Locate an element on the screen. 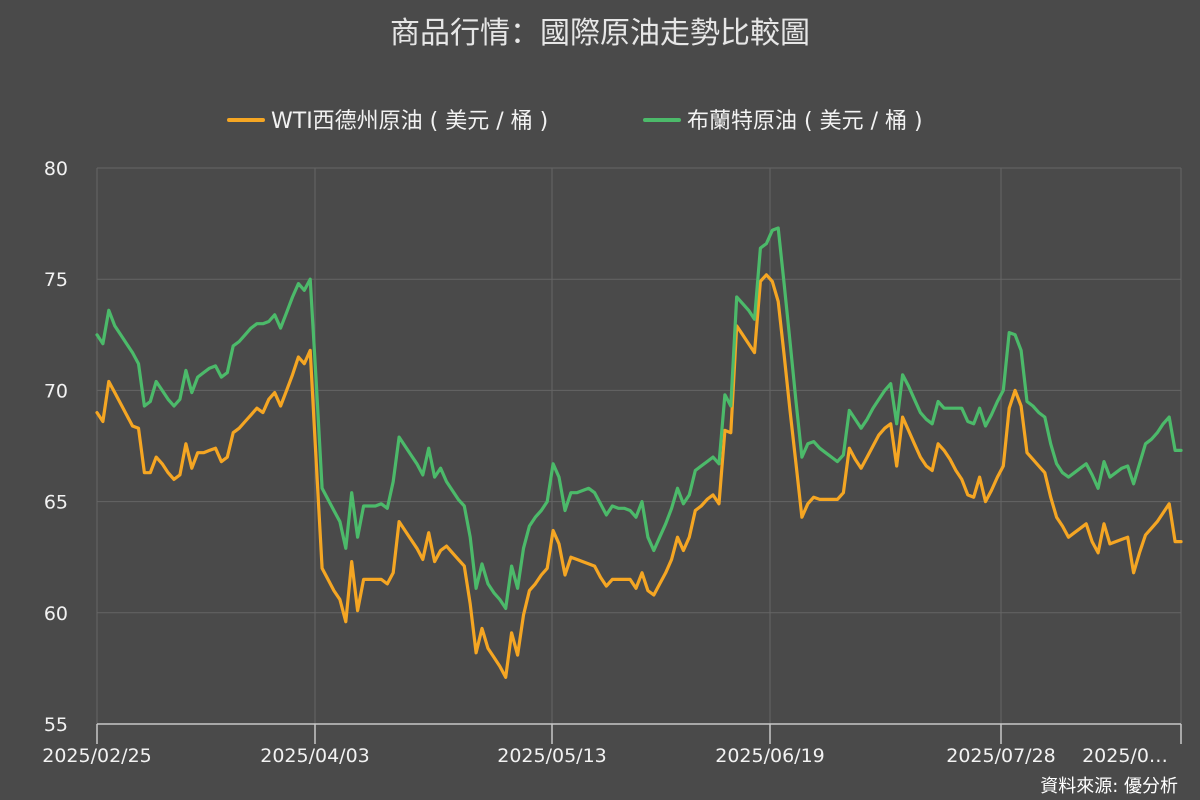  chart-title: 商品行情：國際原油走勢比較圖 is located at coordinates (600, 33).